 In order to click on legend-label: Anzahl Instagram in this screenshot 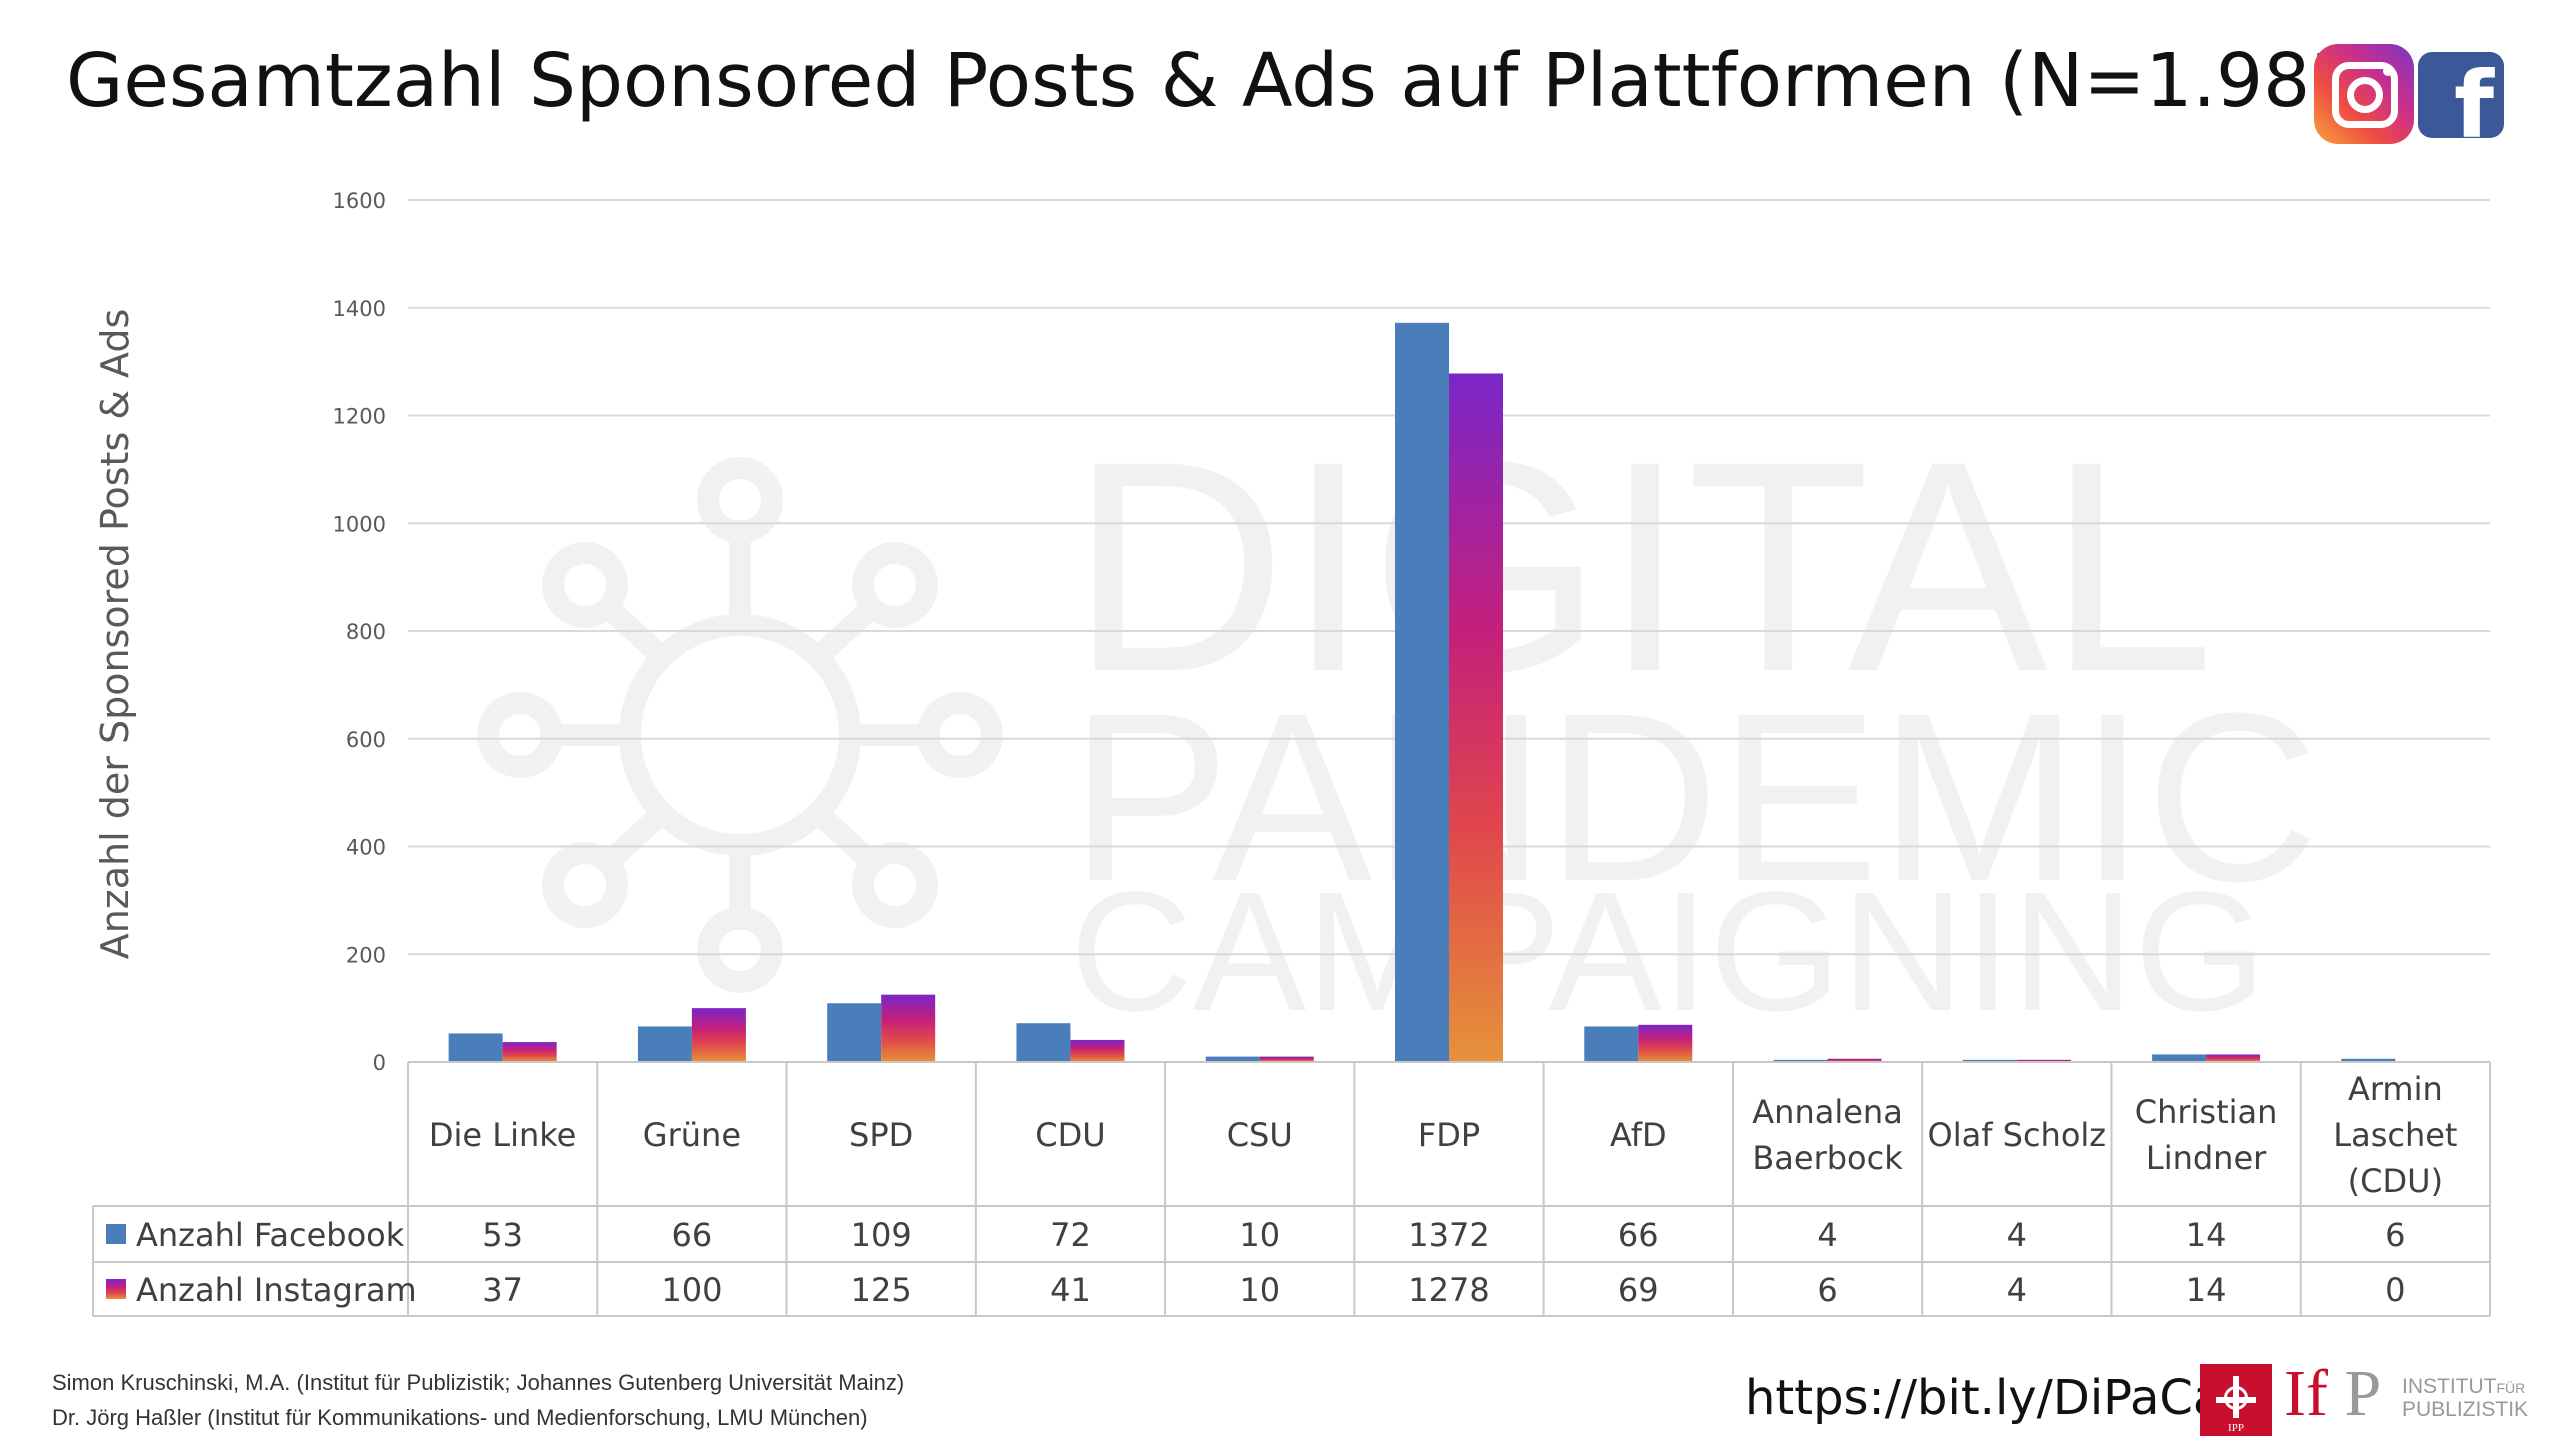, I will do `click(276, 1290)`.